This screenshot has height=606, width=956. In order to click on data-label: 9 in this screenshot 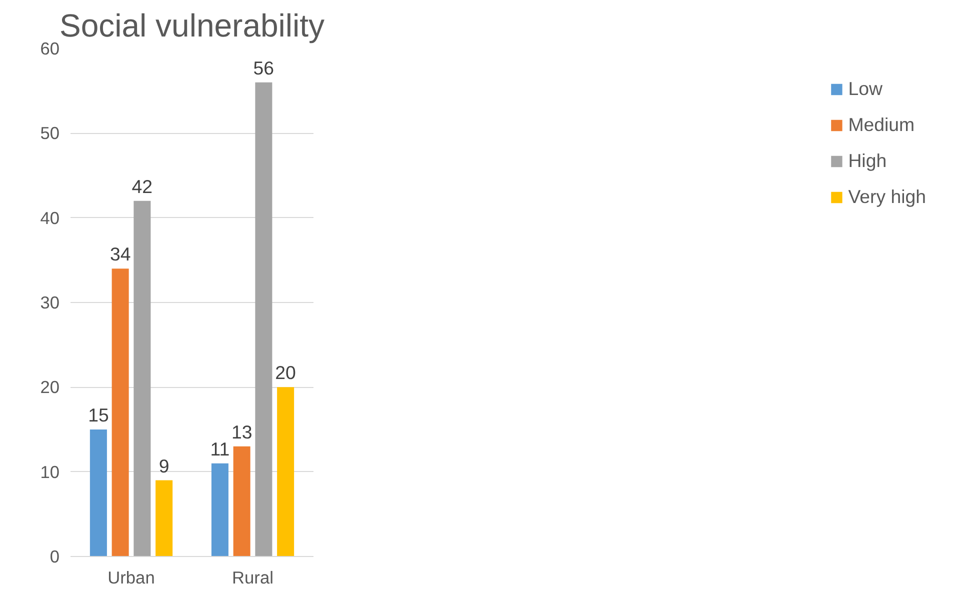, I will do `click(164, 465)`.